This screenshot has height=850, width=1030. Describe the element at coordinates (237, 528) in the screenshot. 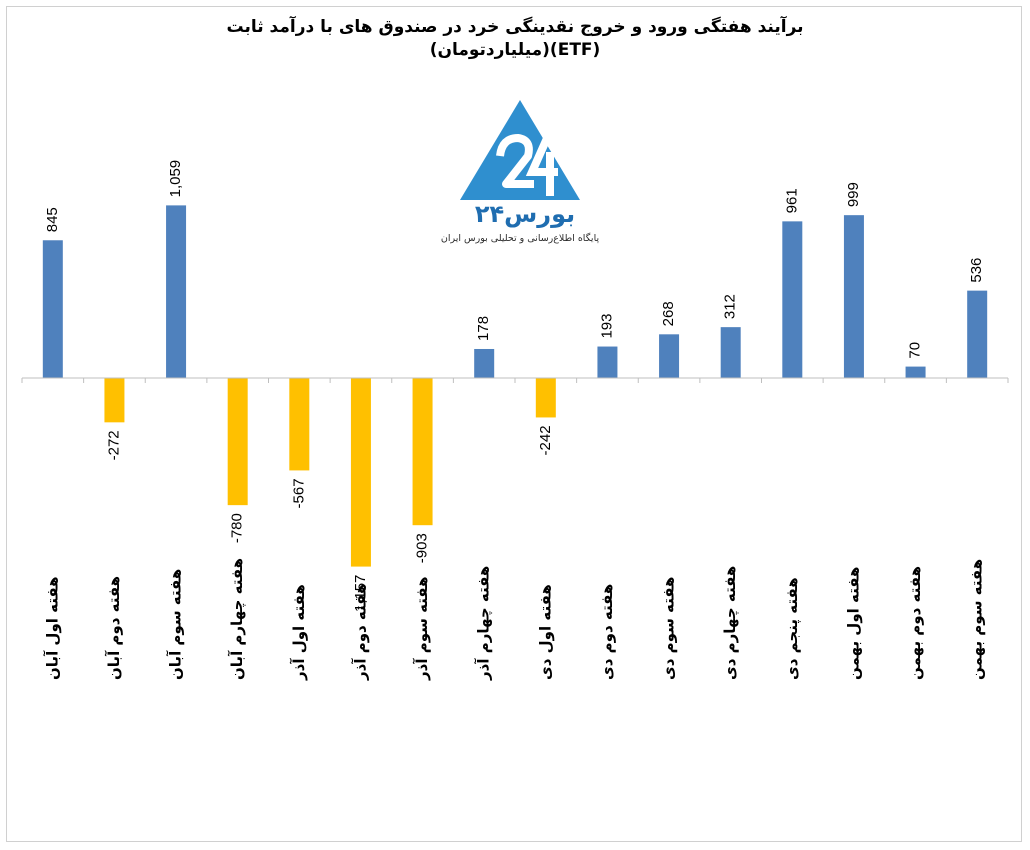

I see `data-label: -780` at that location.